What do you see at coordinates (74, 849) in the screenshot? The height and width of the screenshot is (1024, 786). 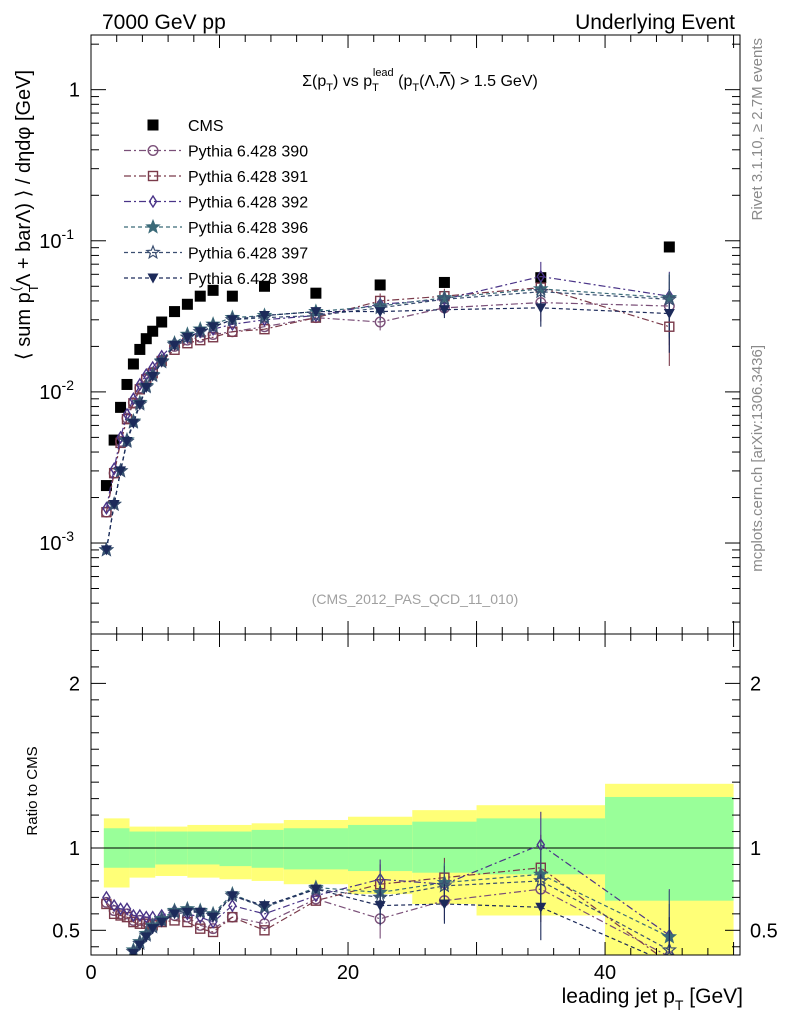 I see `ratio-y-tick-label: 1` at bounding box center [74, 849].